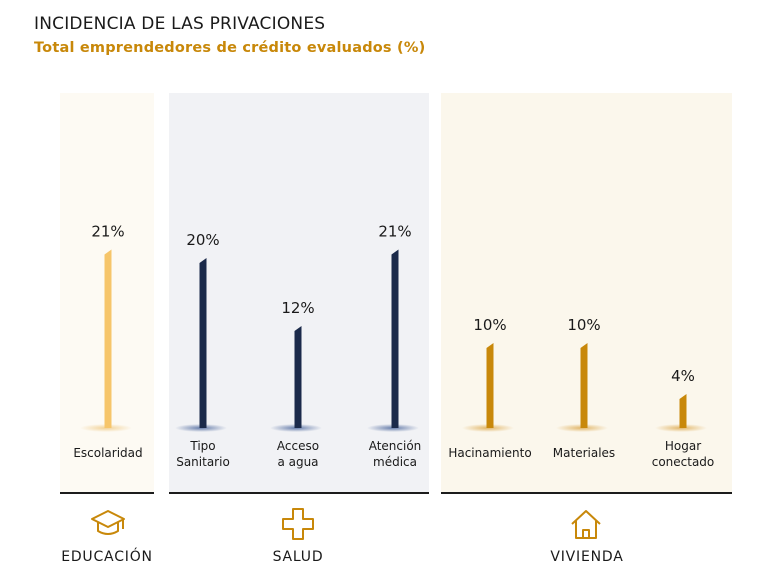 Image resolution: width=761 pixels, height=580 pixels. What do you see at coordinates (298, 446) in the screenshot?
I see `category-label-acceso-a-agua-line-1: Acceso` at bounding box center [298, 446].